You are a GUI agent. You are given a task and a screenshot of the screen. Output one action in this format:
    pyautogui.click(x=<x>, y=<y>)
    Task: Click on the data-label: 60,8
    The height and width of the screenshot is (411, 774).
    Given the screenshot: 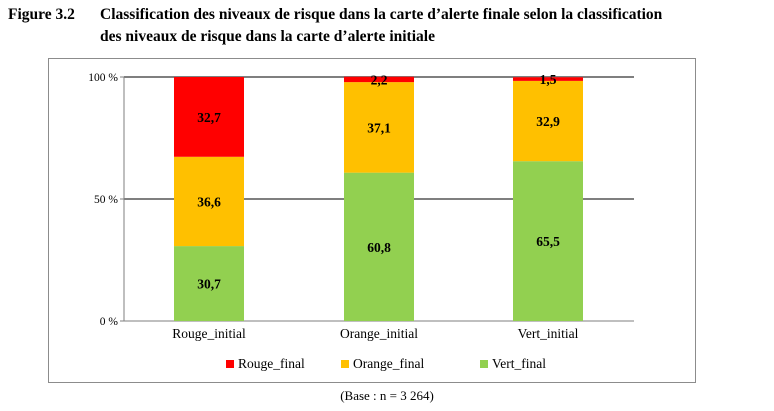 What is the action you would take?
    pyautogui.click(x=379, y=247)
    